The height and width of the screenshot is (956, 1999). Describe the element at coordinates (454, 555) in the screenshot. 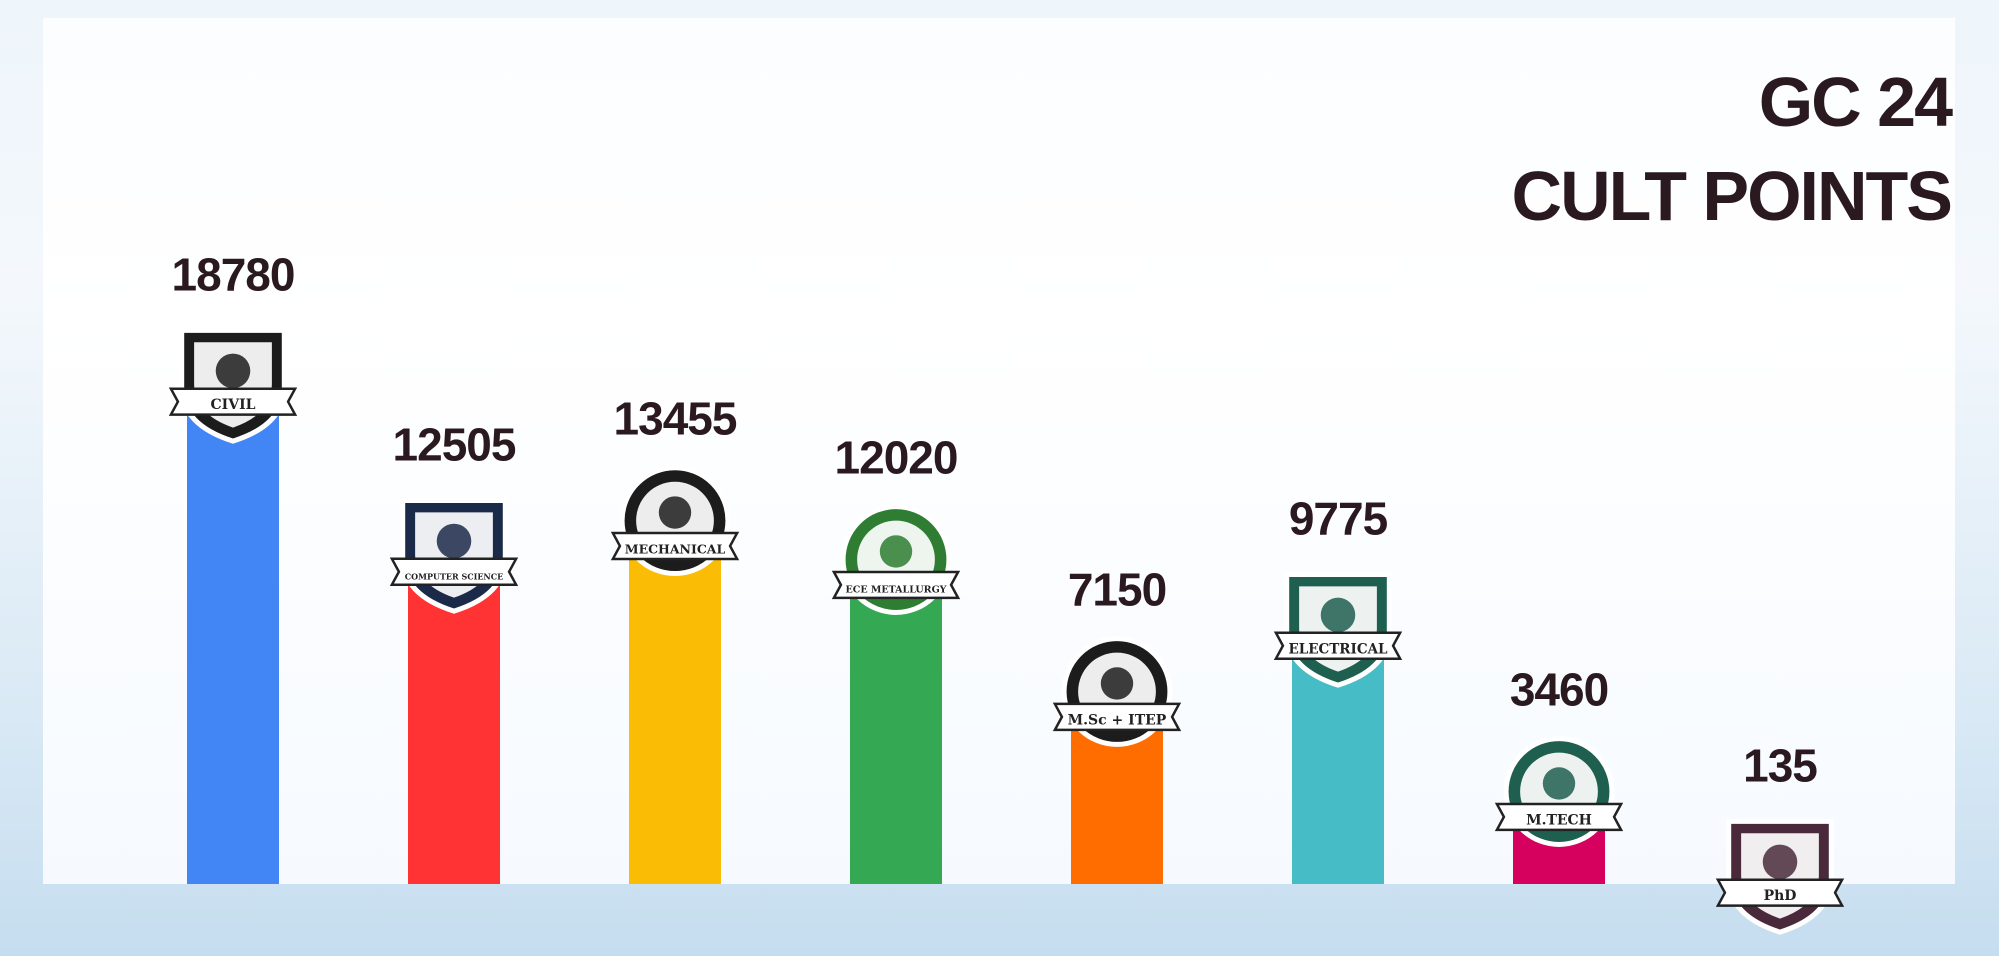

I see `badge-computer-science-icon` at that location.